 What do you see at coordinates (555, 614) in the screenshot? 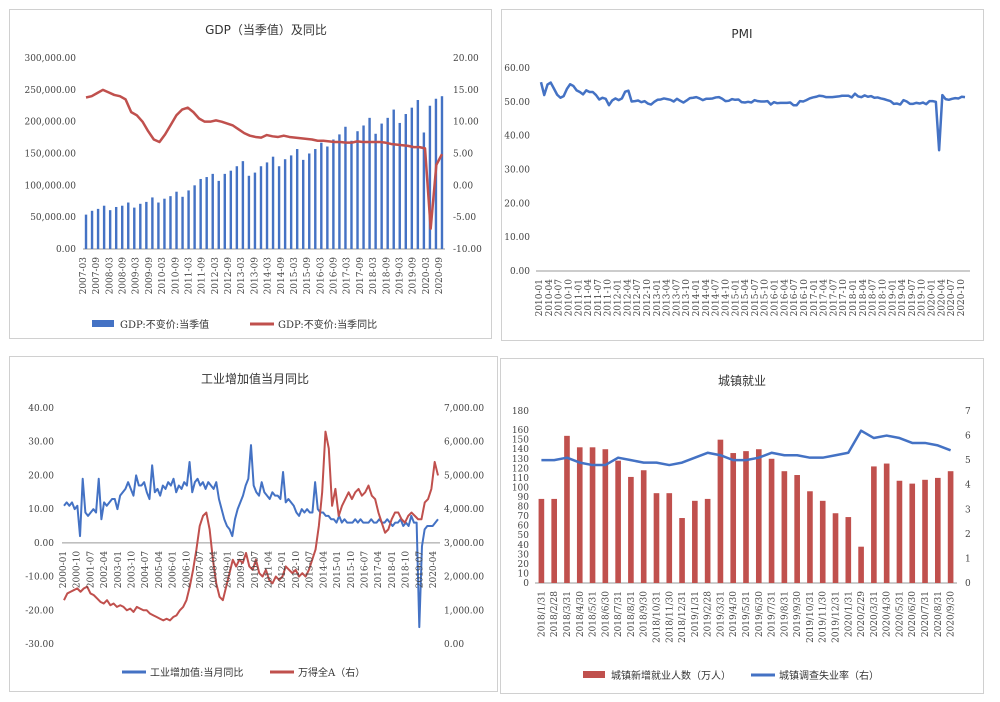
I see `x-tick-label: 2018/2/28` at bounding box center [555, 614].